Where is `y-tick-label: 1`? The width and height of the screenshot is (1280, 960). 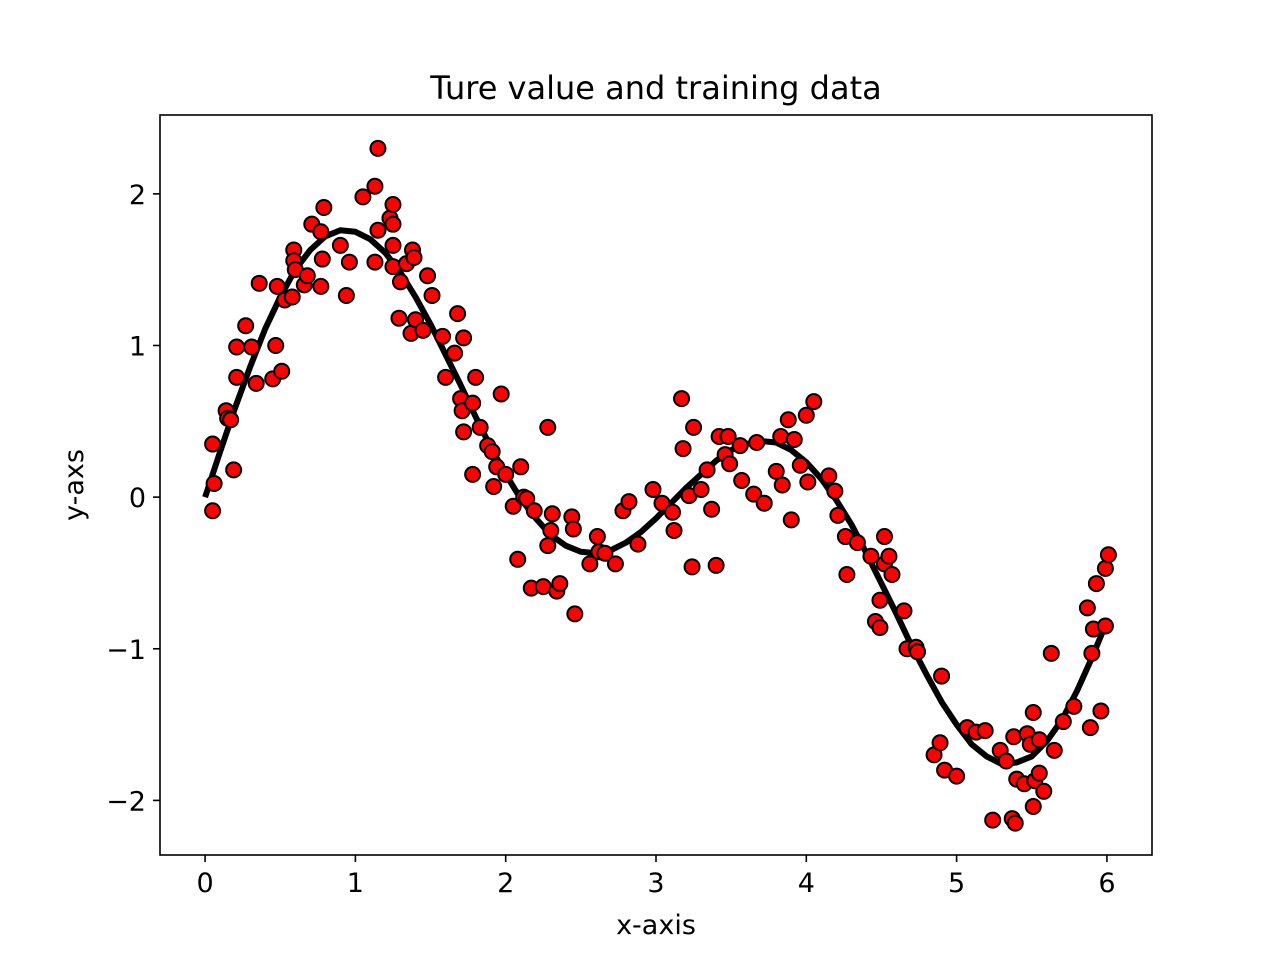
y-tick-label: 1 is located at coordinates (137, 346).